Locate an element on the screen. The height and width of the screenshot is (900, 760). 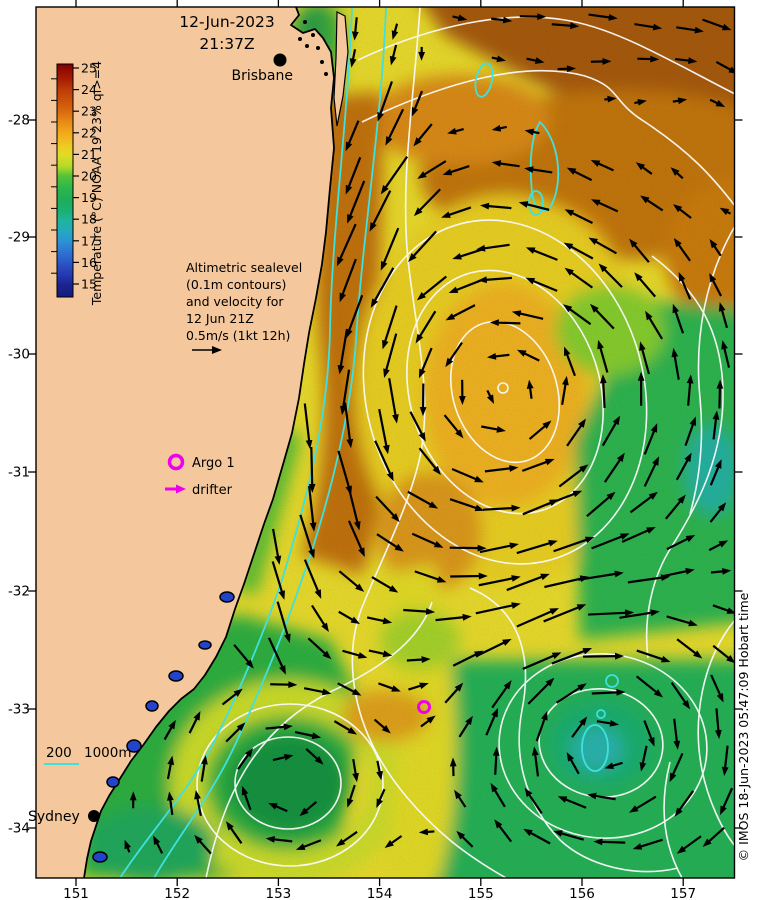
moreton-island is located at coordinates (341, 69).